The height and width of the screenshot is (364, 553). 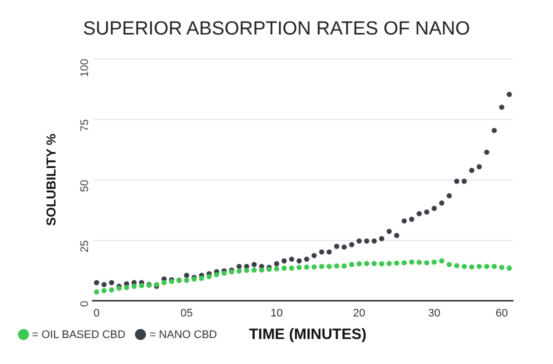 What do you see at coordinates (84, 125) in the screenshot?
I see `y-tick-label: 75` at bounding box center [84, 125].